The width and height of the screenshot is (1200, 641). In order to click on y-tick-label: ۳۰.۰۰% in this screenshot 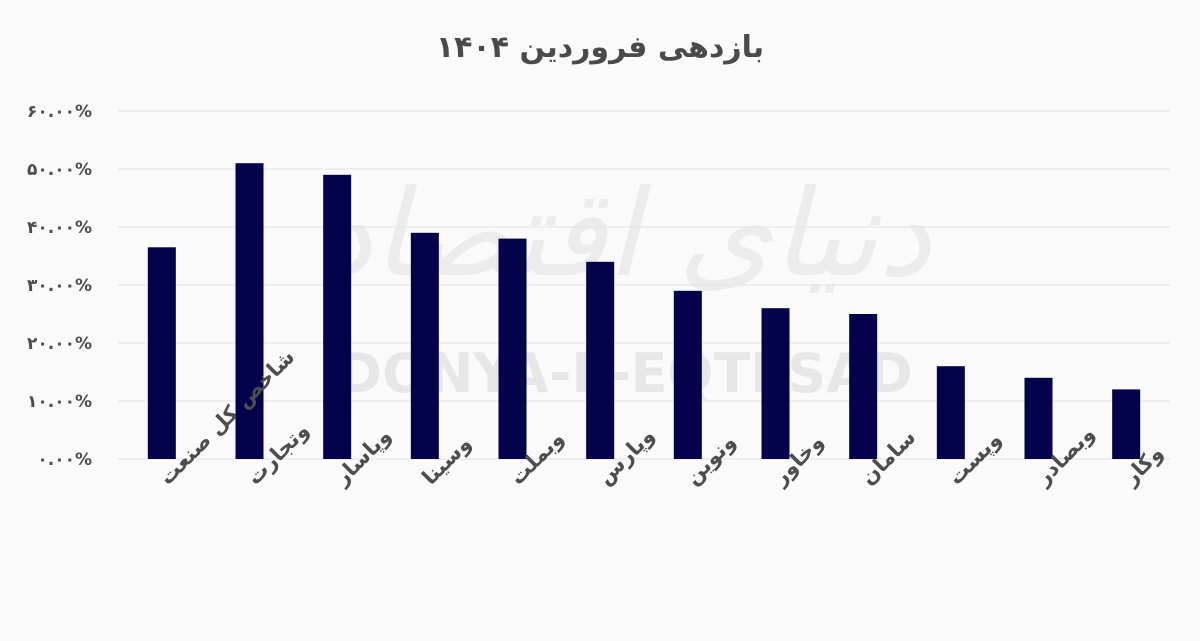, I will do `click(59, 286)`.